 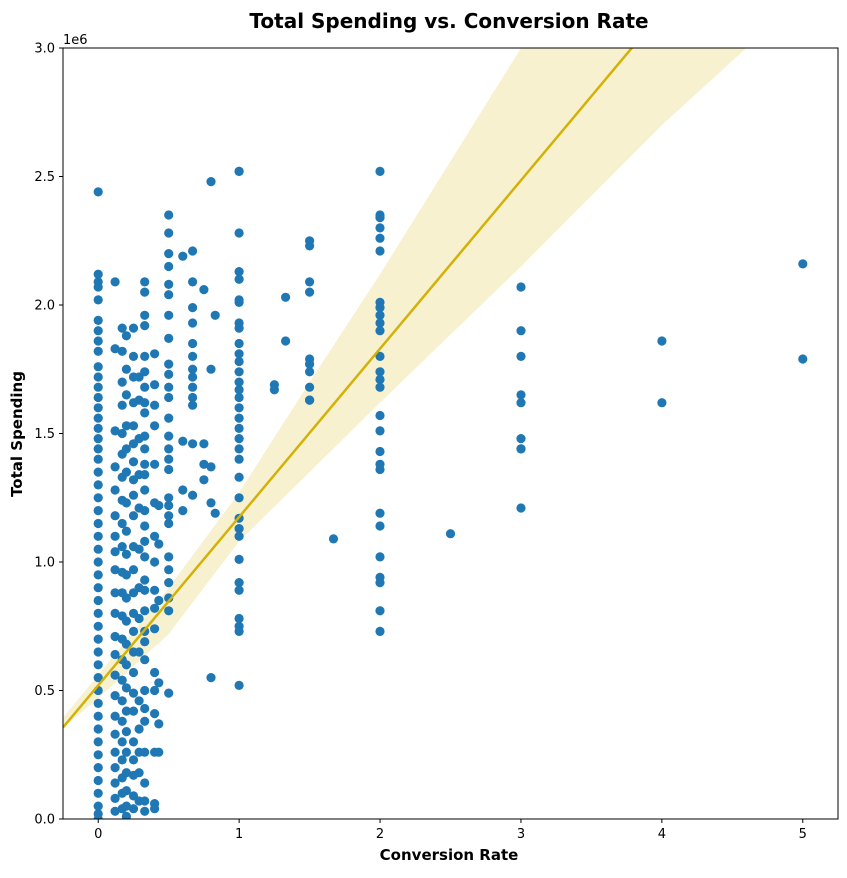 I want to click on y-tick-label: 2.5, so click(x=44, y=177).